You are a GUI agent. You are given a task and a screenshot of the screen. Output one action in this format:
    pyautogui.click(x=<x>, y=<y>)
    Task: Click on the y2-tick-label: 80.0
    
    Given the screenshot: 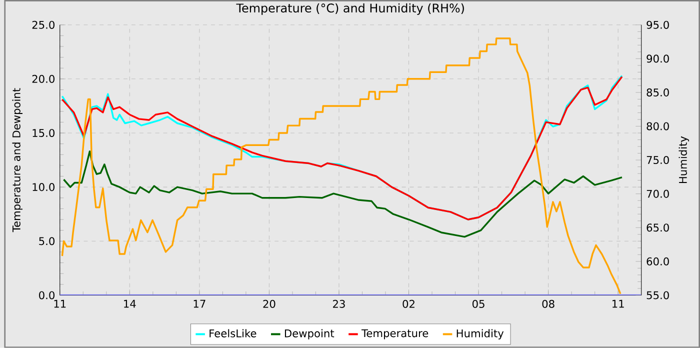 What is the action you would take?
    pyautogui.click(x=657, y=126)
    